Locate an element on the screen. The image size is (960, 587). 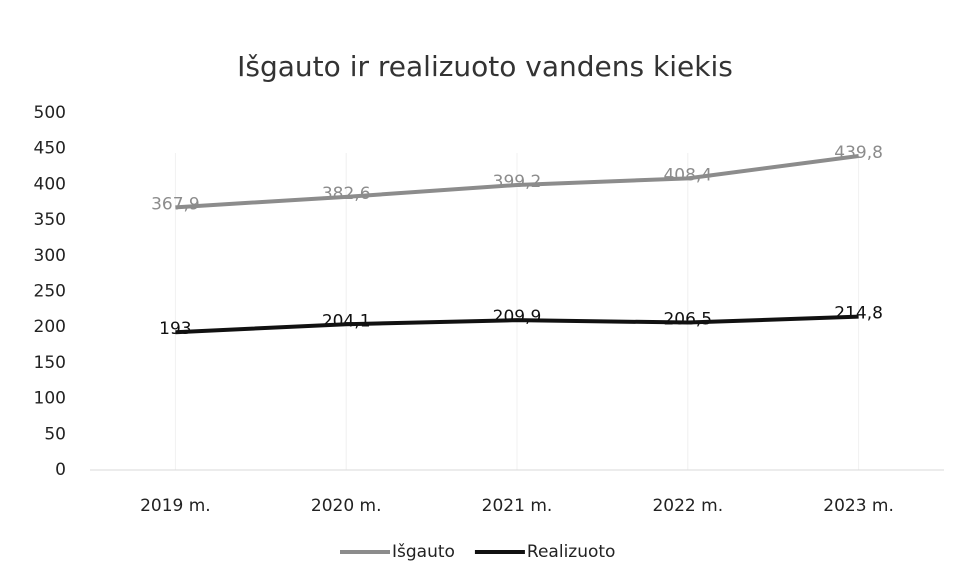
data-label: 439,8 is located at coordinates (858, 153).